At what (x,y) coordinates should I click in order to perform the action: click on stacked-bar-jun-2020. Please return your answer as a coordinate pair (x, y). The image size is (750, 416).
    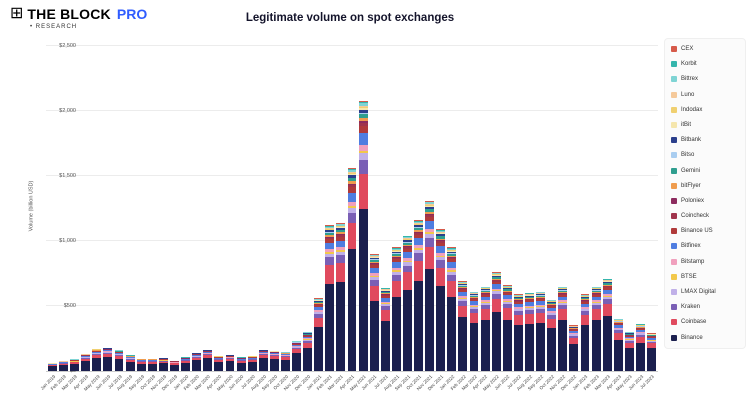
    Looking at the image, I should click on (241, 364).